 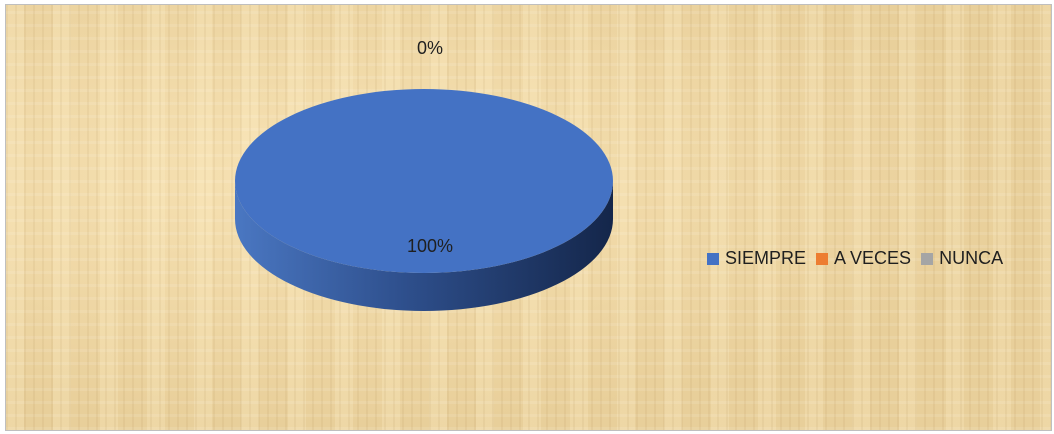 What do you see at coordinates (766, 258) in the screenshot?
I see `legend-label-siempre: SIEMPRE` at bounding box center [766, 258].